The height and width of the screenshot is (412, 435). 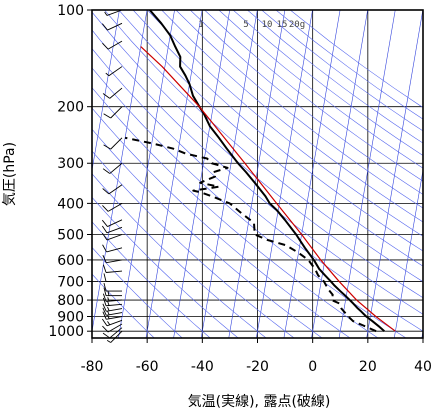 I want to click on x-tick-label: 40, so click(x=423, y=367).